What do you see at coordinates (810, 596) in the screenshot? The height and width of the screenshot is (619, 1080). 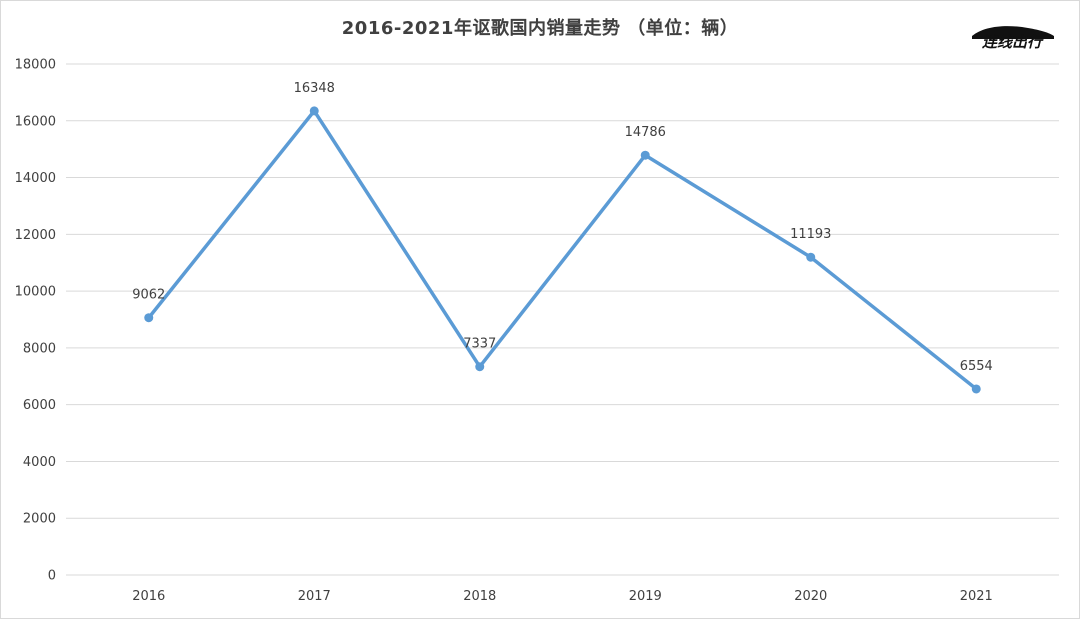 I see `x-tick-label: 2020` at bounding box center [810, 596].